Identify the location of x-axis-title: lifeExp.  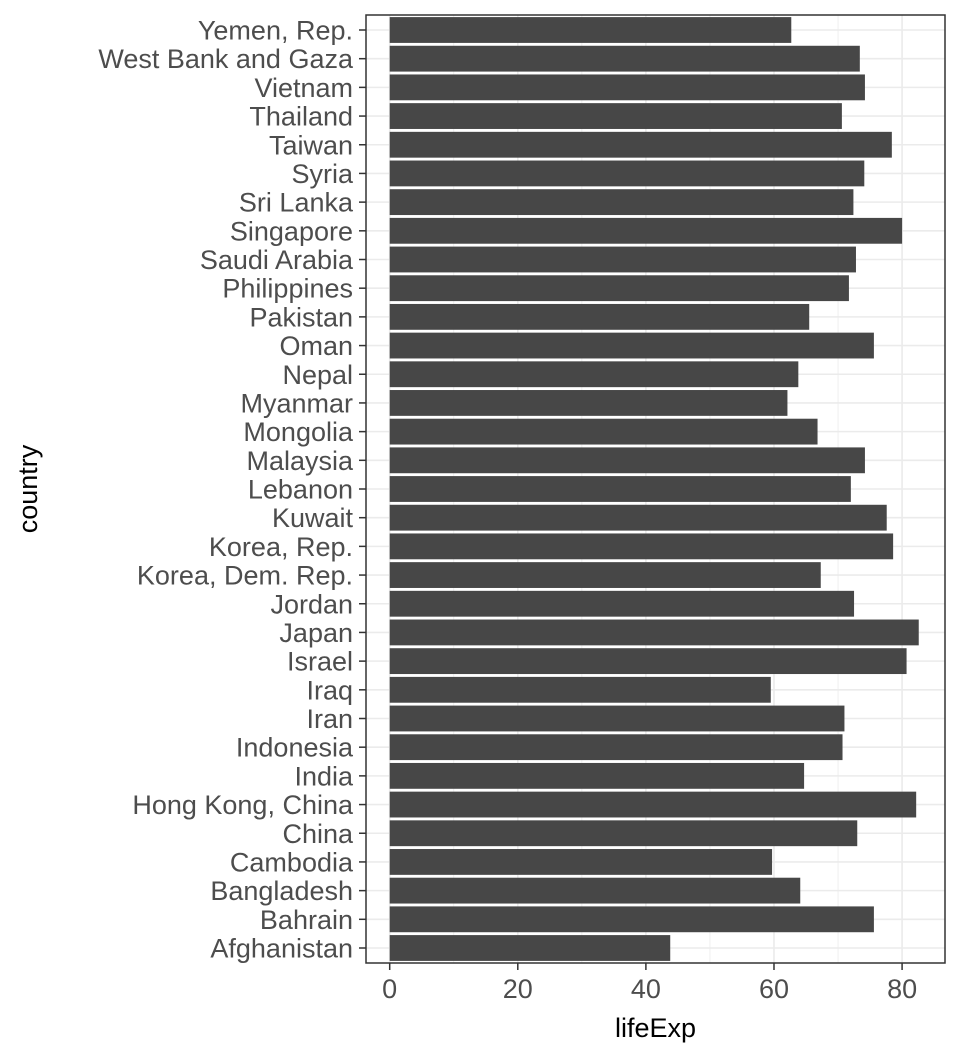
(655, 1028).